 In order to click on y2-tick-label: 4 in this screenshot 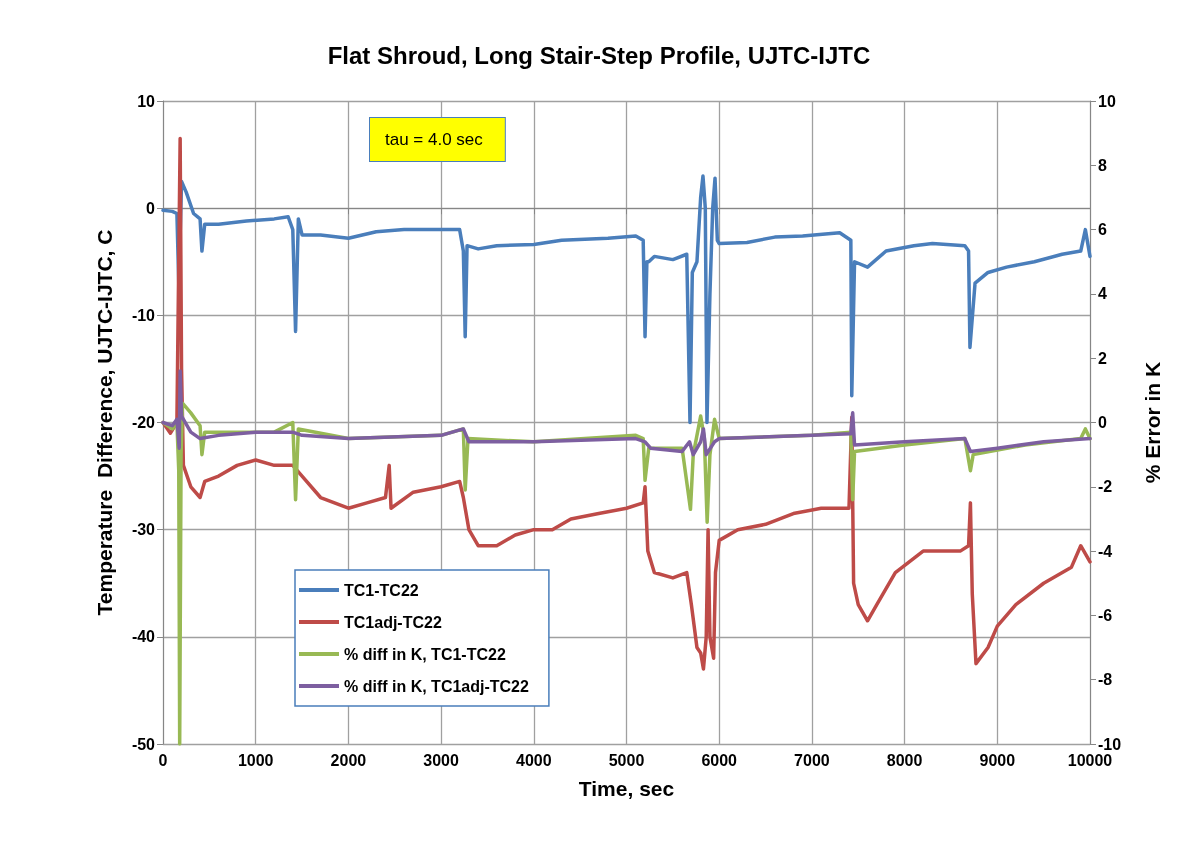, I will do `click(1102, 294)`.